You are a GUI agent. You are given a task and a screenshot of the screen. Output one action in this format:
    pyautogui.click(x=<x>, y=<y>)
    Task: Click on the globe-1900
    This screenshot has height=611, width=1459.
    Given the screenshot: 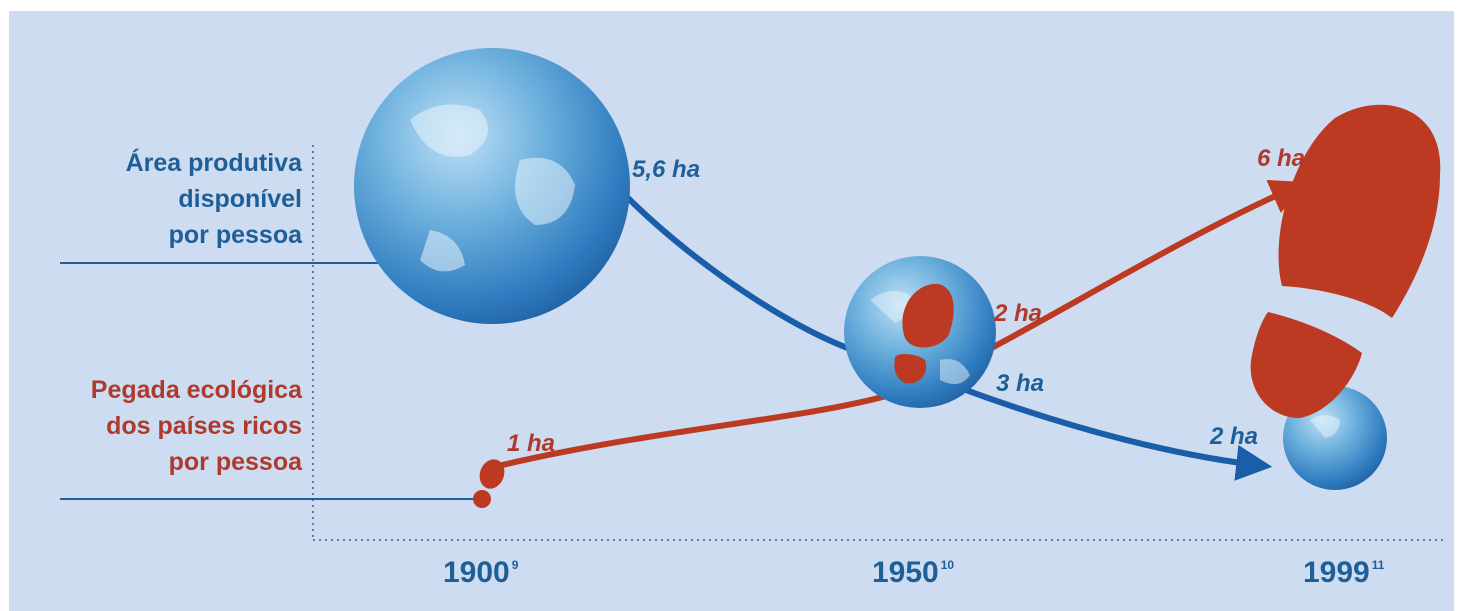 What is the action you would take?
    pyautogui.click(x=492, y=186)
    